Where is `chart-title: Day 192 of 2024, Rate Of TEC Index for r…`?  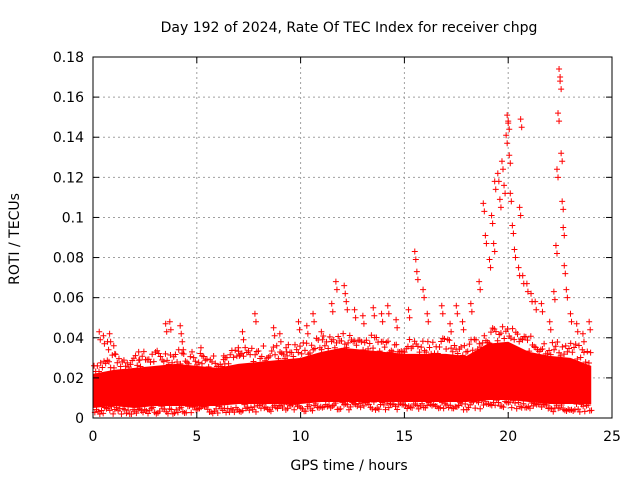 chart-title: Day 192 of 2024, Rate Of TEC Index for r… is located at coordinates (349, 28).